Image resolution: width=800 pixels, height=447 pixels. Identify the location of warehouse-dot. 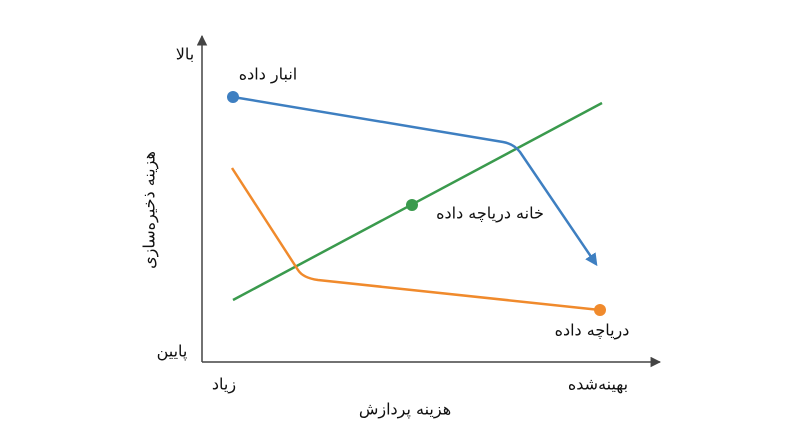
(233, 97).